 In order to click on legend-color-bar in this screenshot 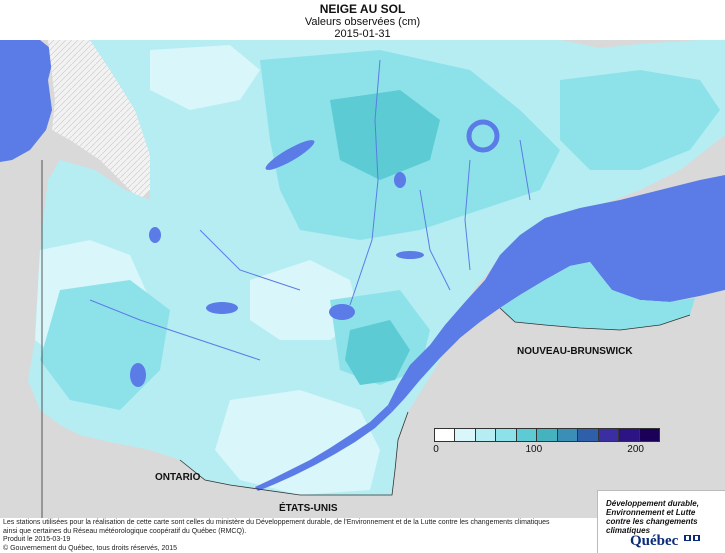, I will do `click(547, 435)`.